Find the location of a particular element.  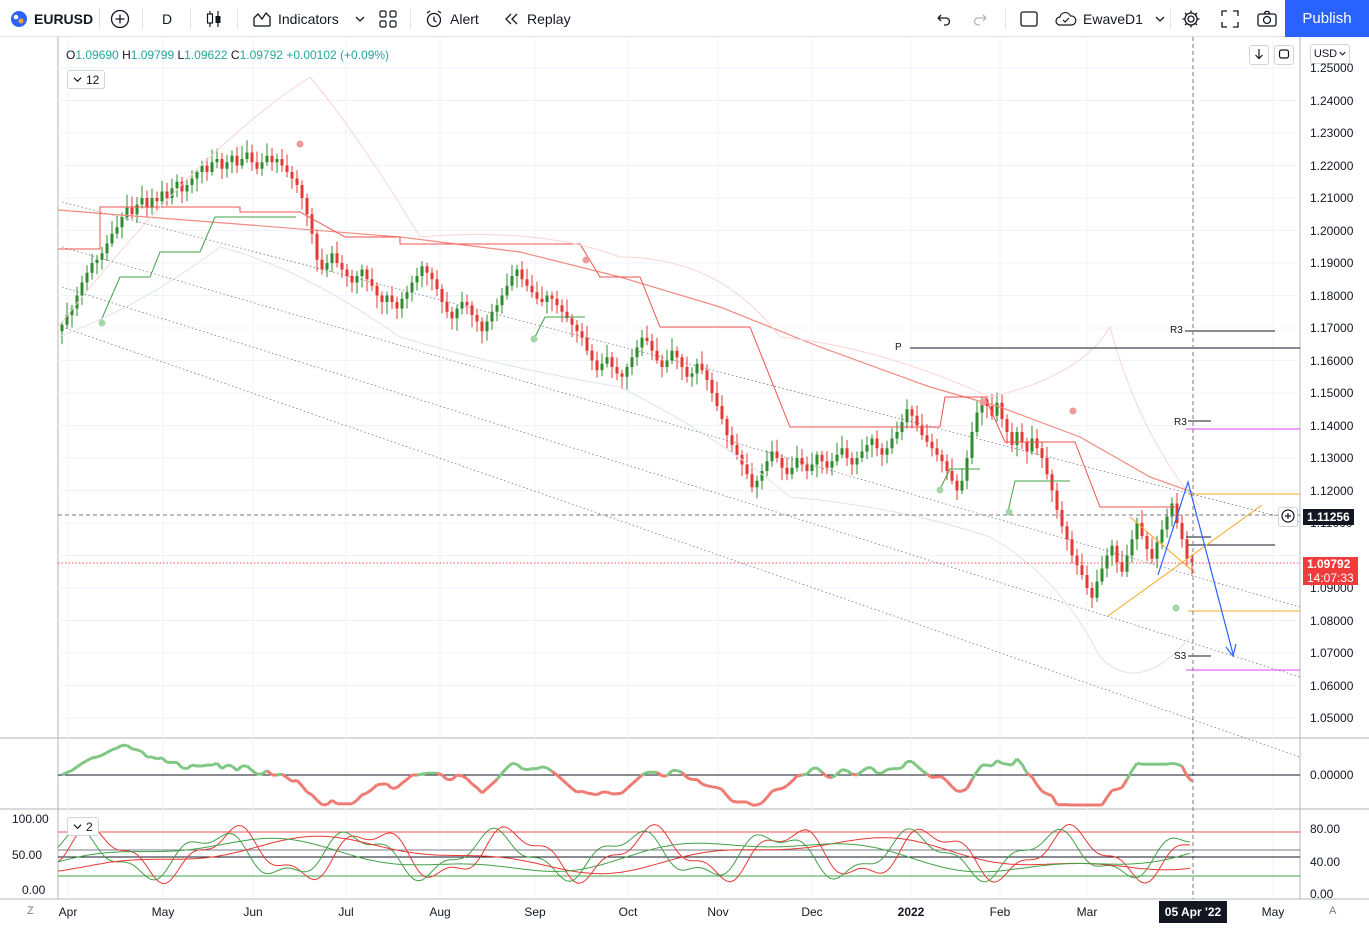

stoch-slow-line is located at coordinates (624, 855).